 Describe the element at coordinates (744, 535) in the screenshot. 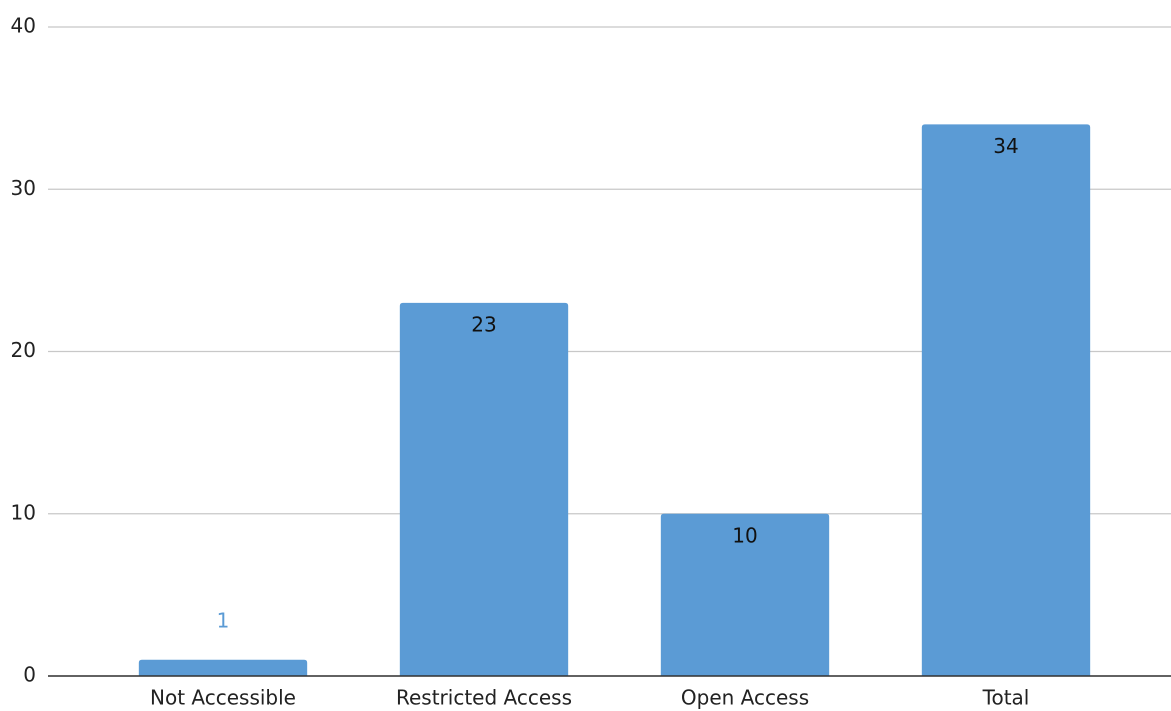

I see `data-label: 10` at that location.